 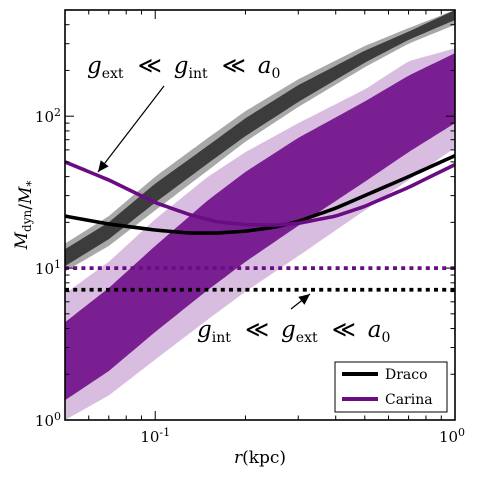 I want to click on line-carina-solid, so click(x=260, y=193).